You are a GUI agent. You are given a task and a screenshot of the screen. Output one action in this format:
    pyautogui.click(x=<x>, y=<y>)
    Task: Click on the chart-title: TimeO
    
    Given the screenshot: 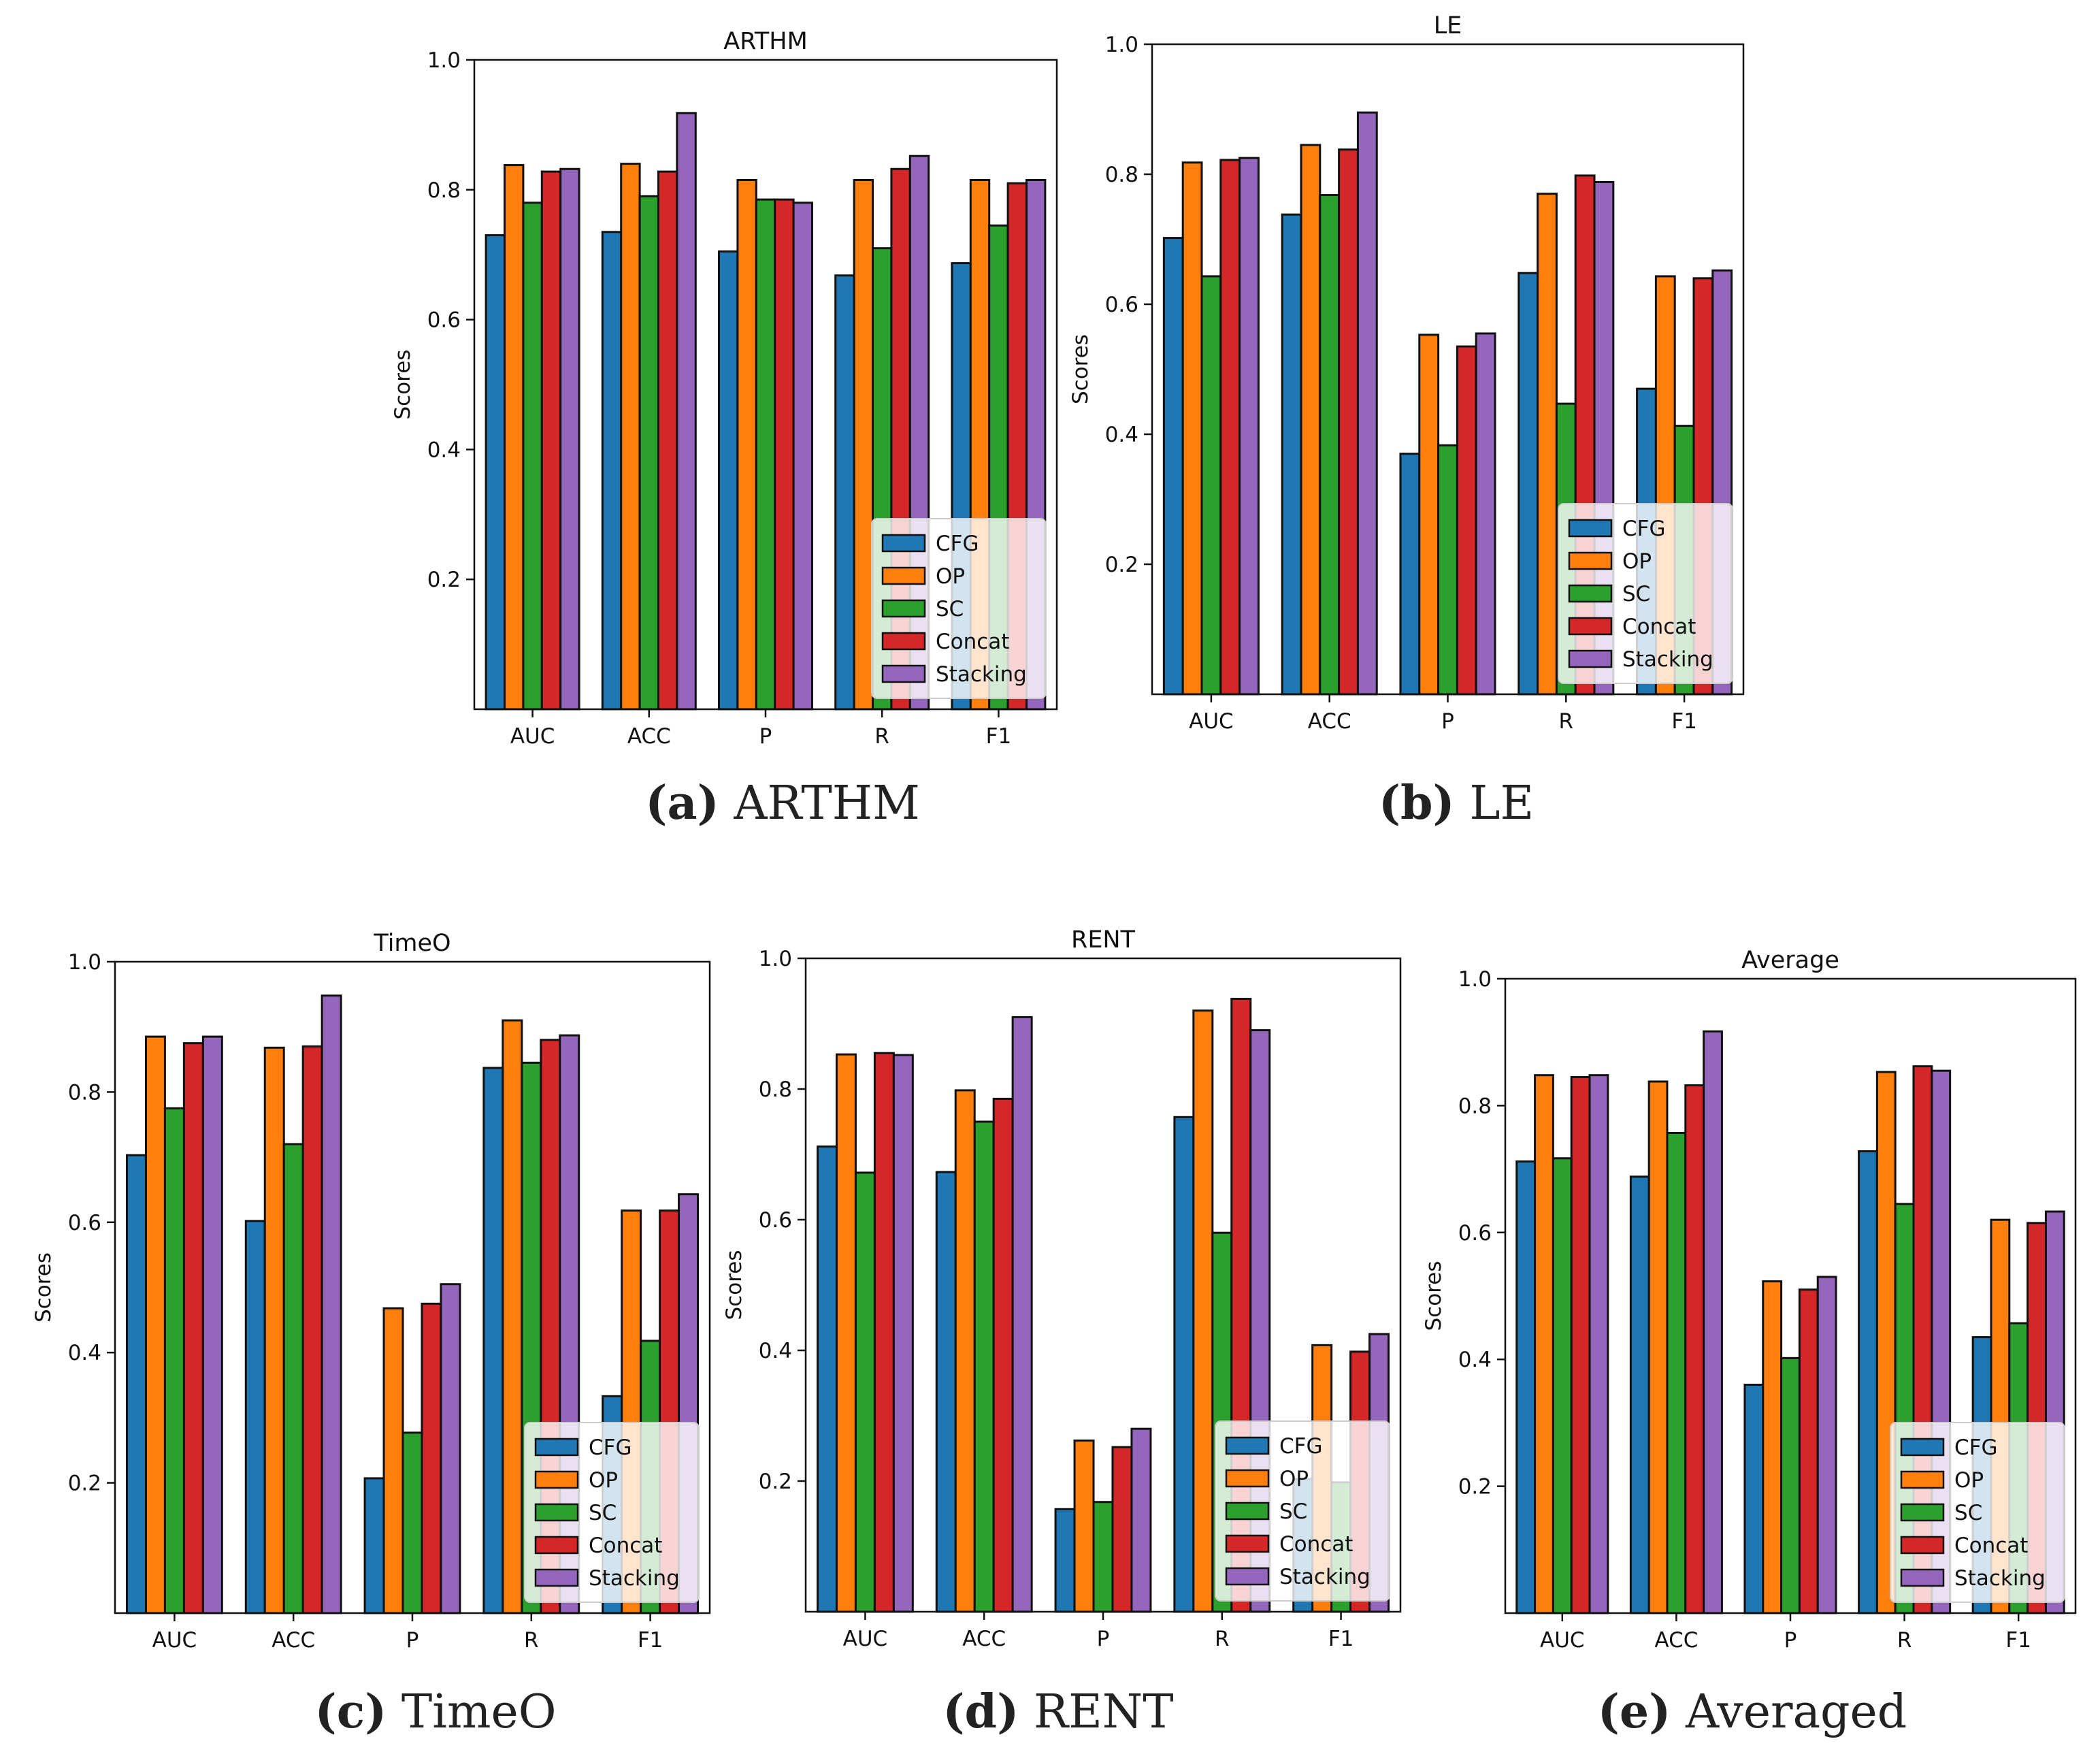 What is the action you would take?
    pyautogui.click(x=411, y=944)
    